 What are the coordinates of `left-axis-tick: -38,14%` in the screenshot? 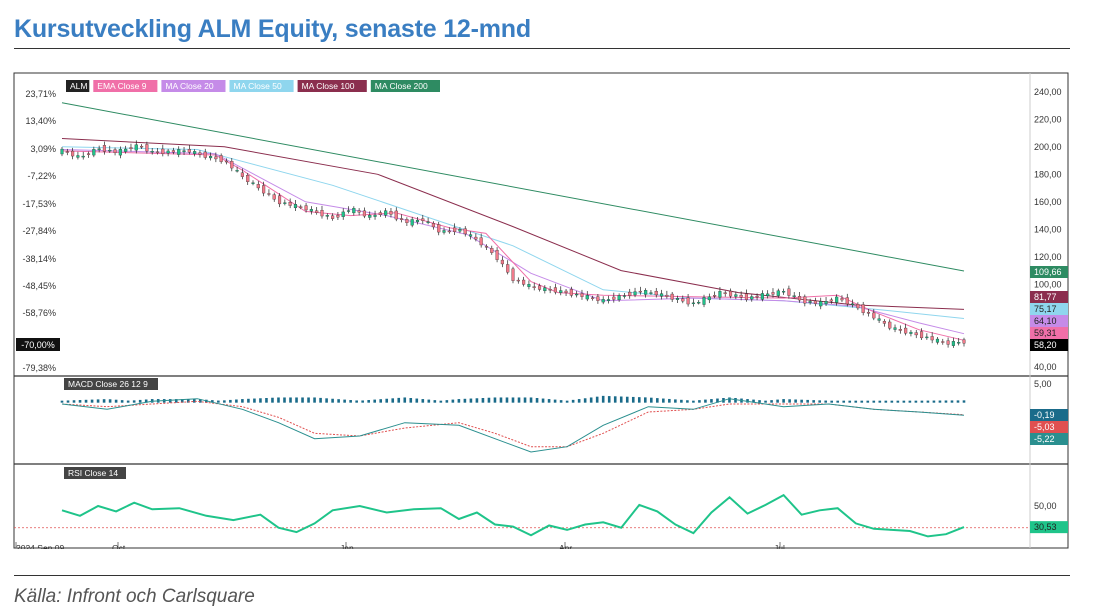 It's located at (39, 259).